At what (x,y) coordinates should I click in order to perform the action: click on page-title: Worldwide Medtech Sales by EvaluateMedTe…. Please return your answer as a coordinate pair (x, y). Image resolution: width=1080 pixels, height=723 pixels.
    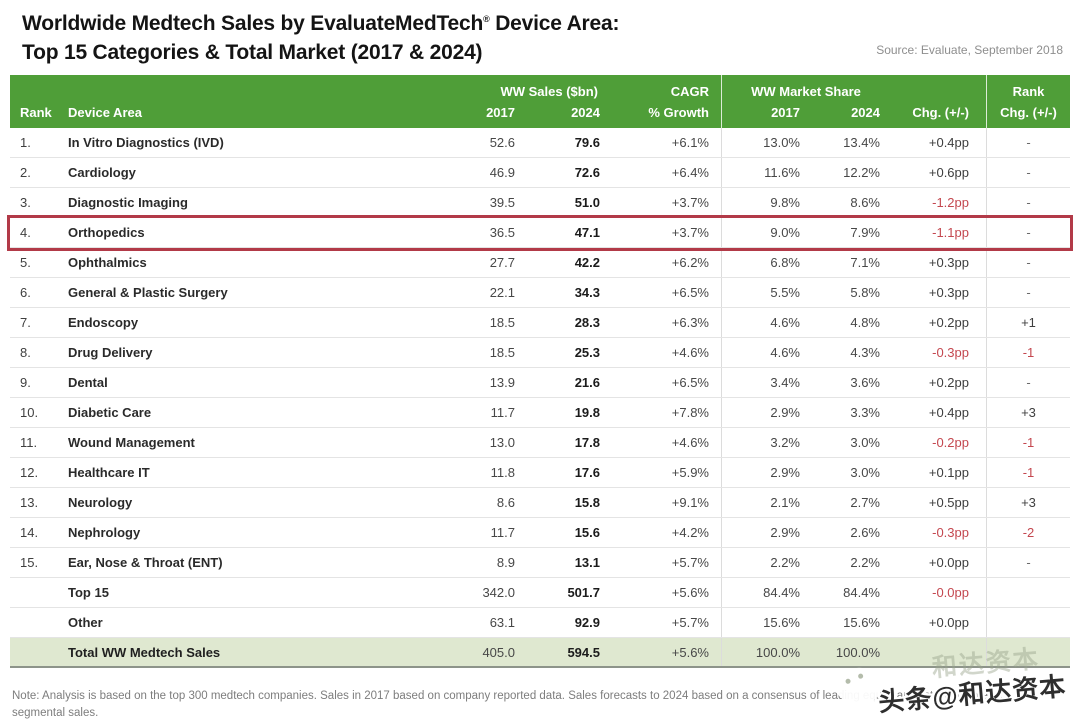
    Looking at the image, I should click on (320, 36).